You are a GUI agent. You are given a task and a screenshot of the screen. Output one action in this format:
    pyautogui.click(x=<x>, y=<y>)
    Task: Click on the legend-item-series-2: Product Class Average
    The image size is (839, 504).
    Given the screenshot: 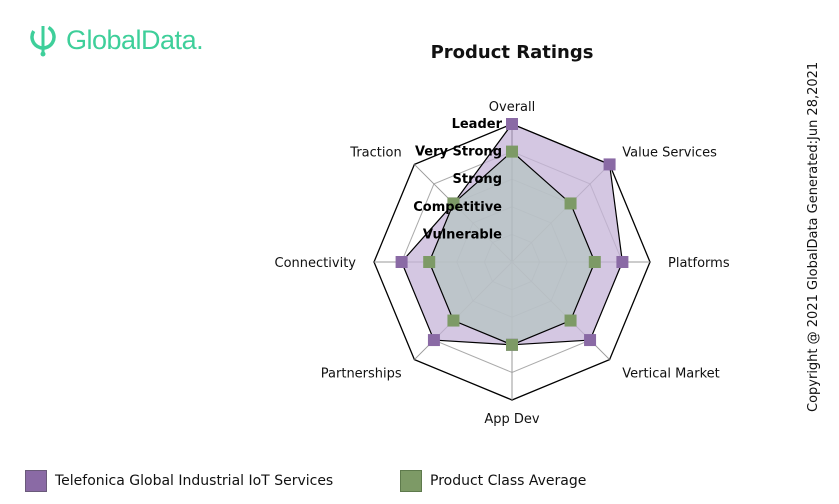 What is the action you would take?
    pyautogui.click(x=493, y=481)
    